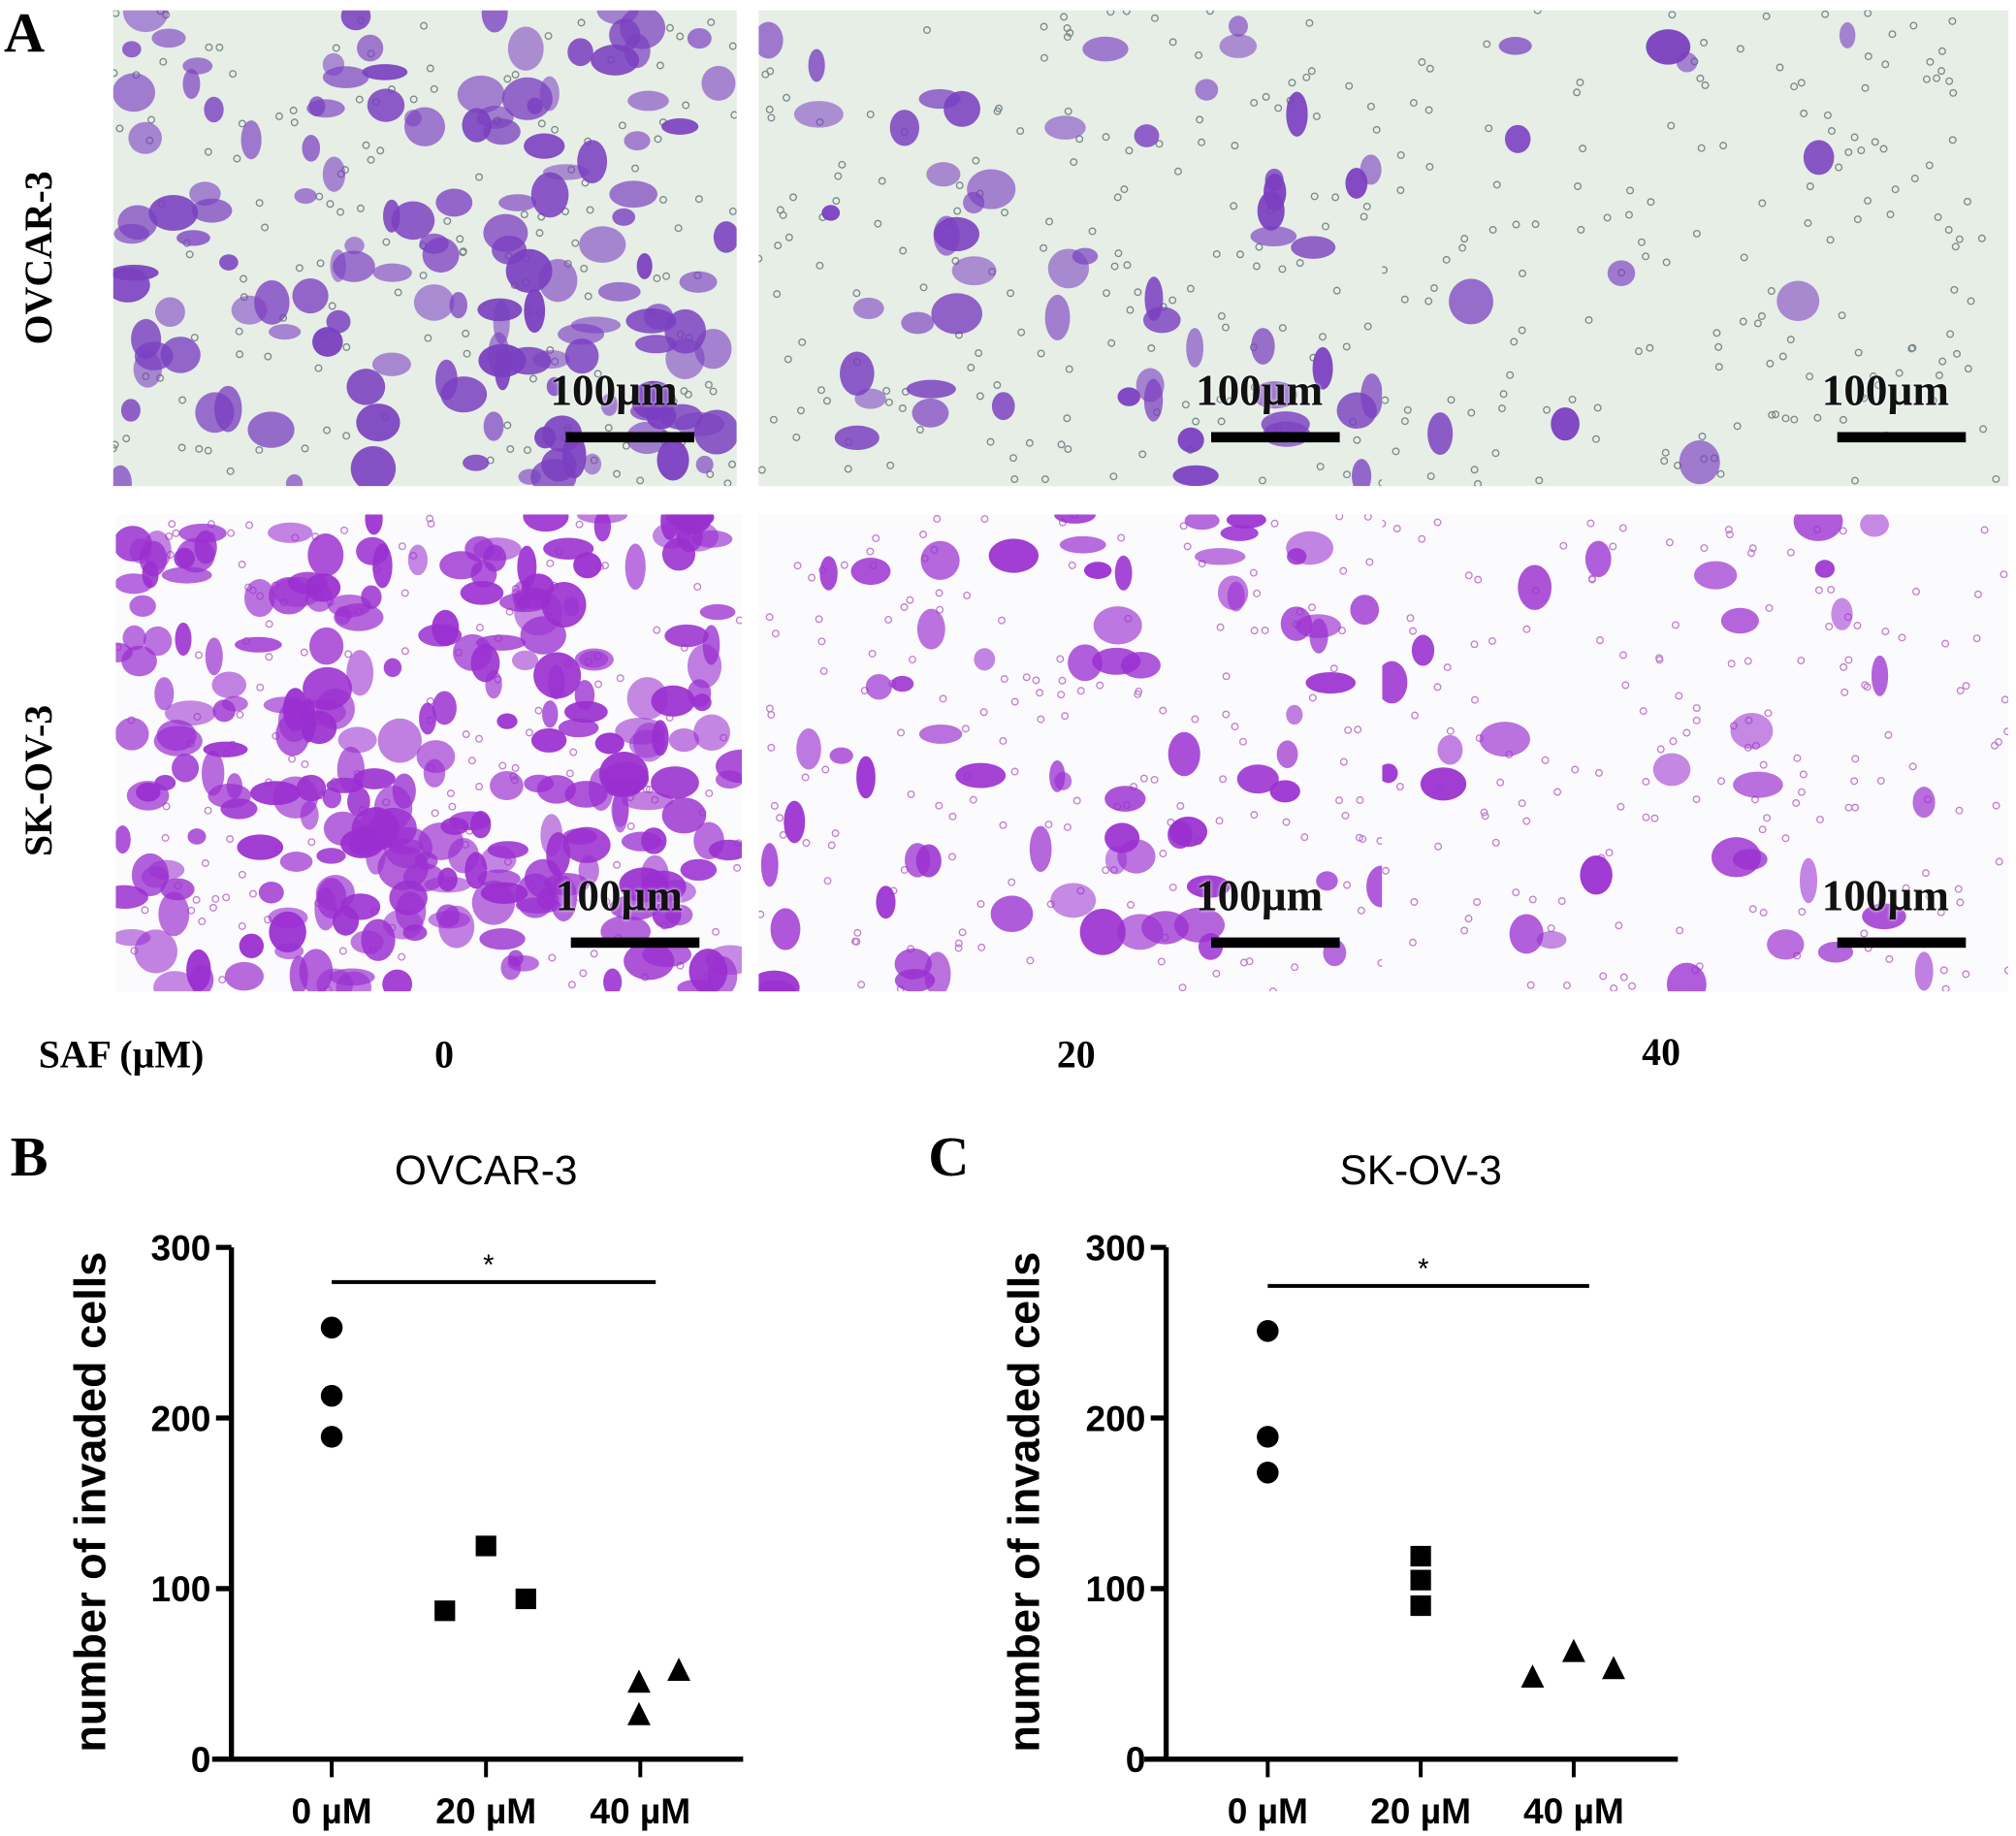  What do you see at coordinates (1070, 753) in the screenshot?
I see `micrograph-sk-ov-3-20: 100µm` at bounding box center [1070, 753].